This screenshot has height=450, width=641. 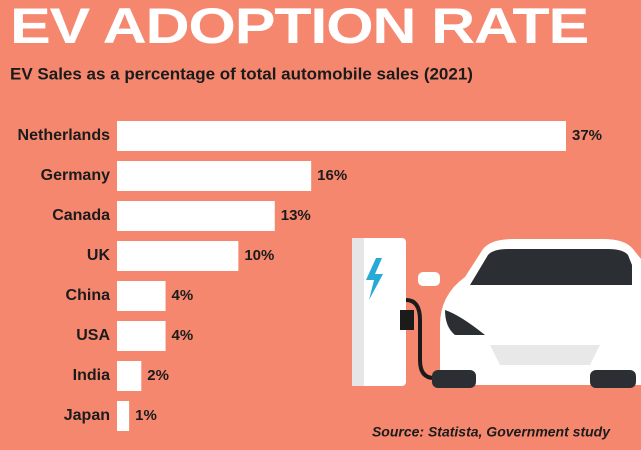 What do you see at coordinates (99, 255) in the screenshot?
I see `category-label: UK` at bounding box center [99, 255].